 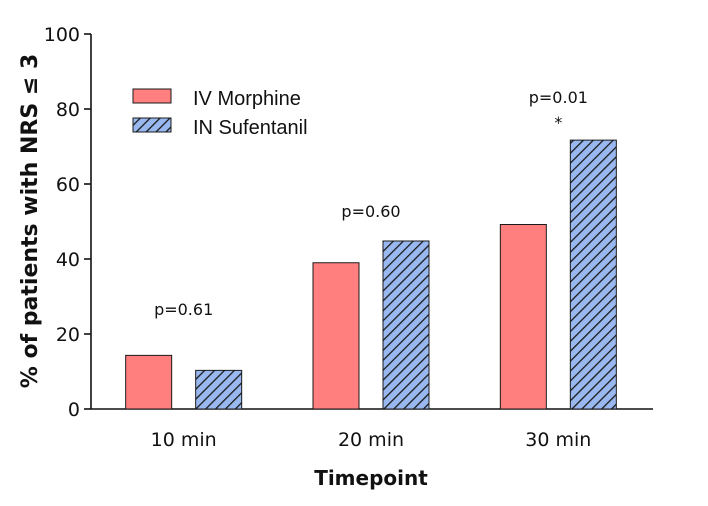 What do you see at coordinates (406, 325) in the screenshot?
I see `bar-in-sufentanil-20-min` at bounding box center [406, 325].